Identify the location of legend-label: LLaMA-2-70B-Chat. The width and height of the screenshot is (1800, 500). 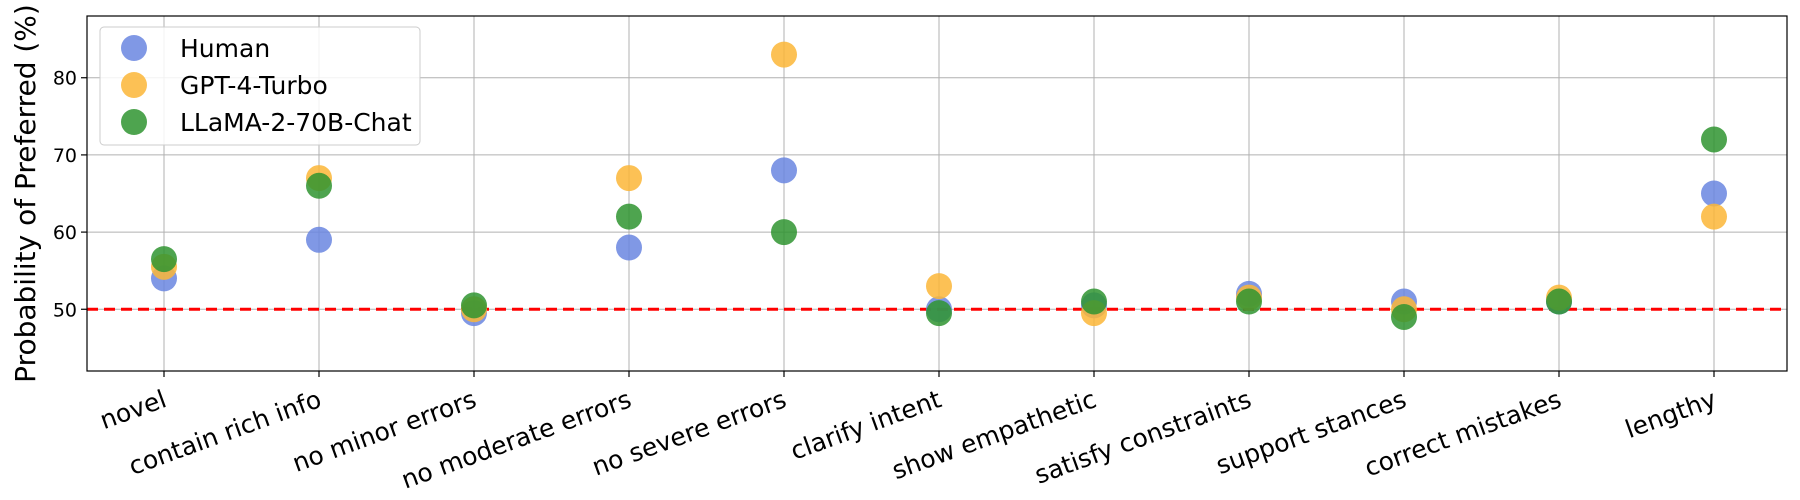
(296, 122).